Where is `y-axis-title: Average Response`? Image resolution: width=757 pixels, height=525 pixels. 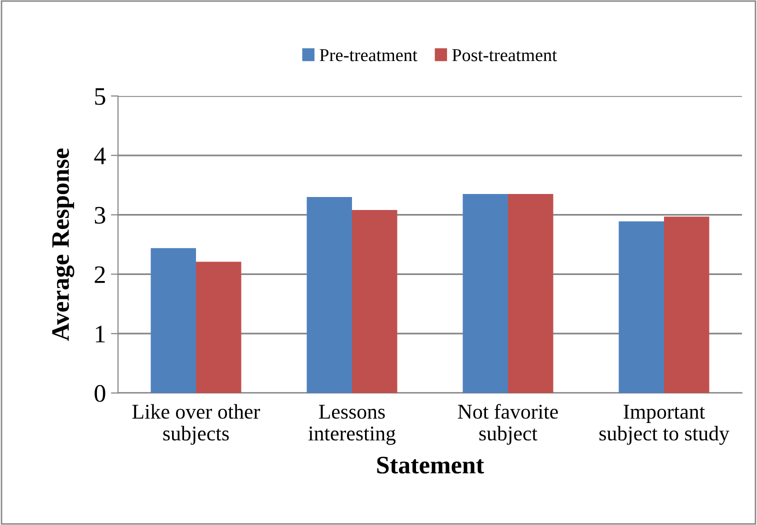 y-axis-title: Average Response is located at coordinates (63, 244).